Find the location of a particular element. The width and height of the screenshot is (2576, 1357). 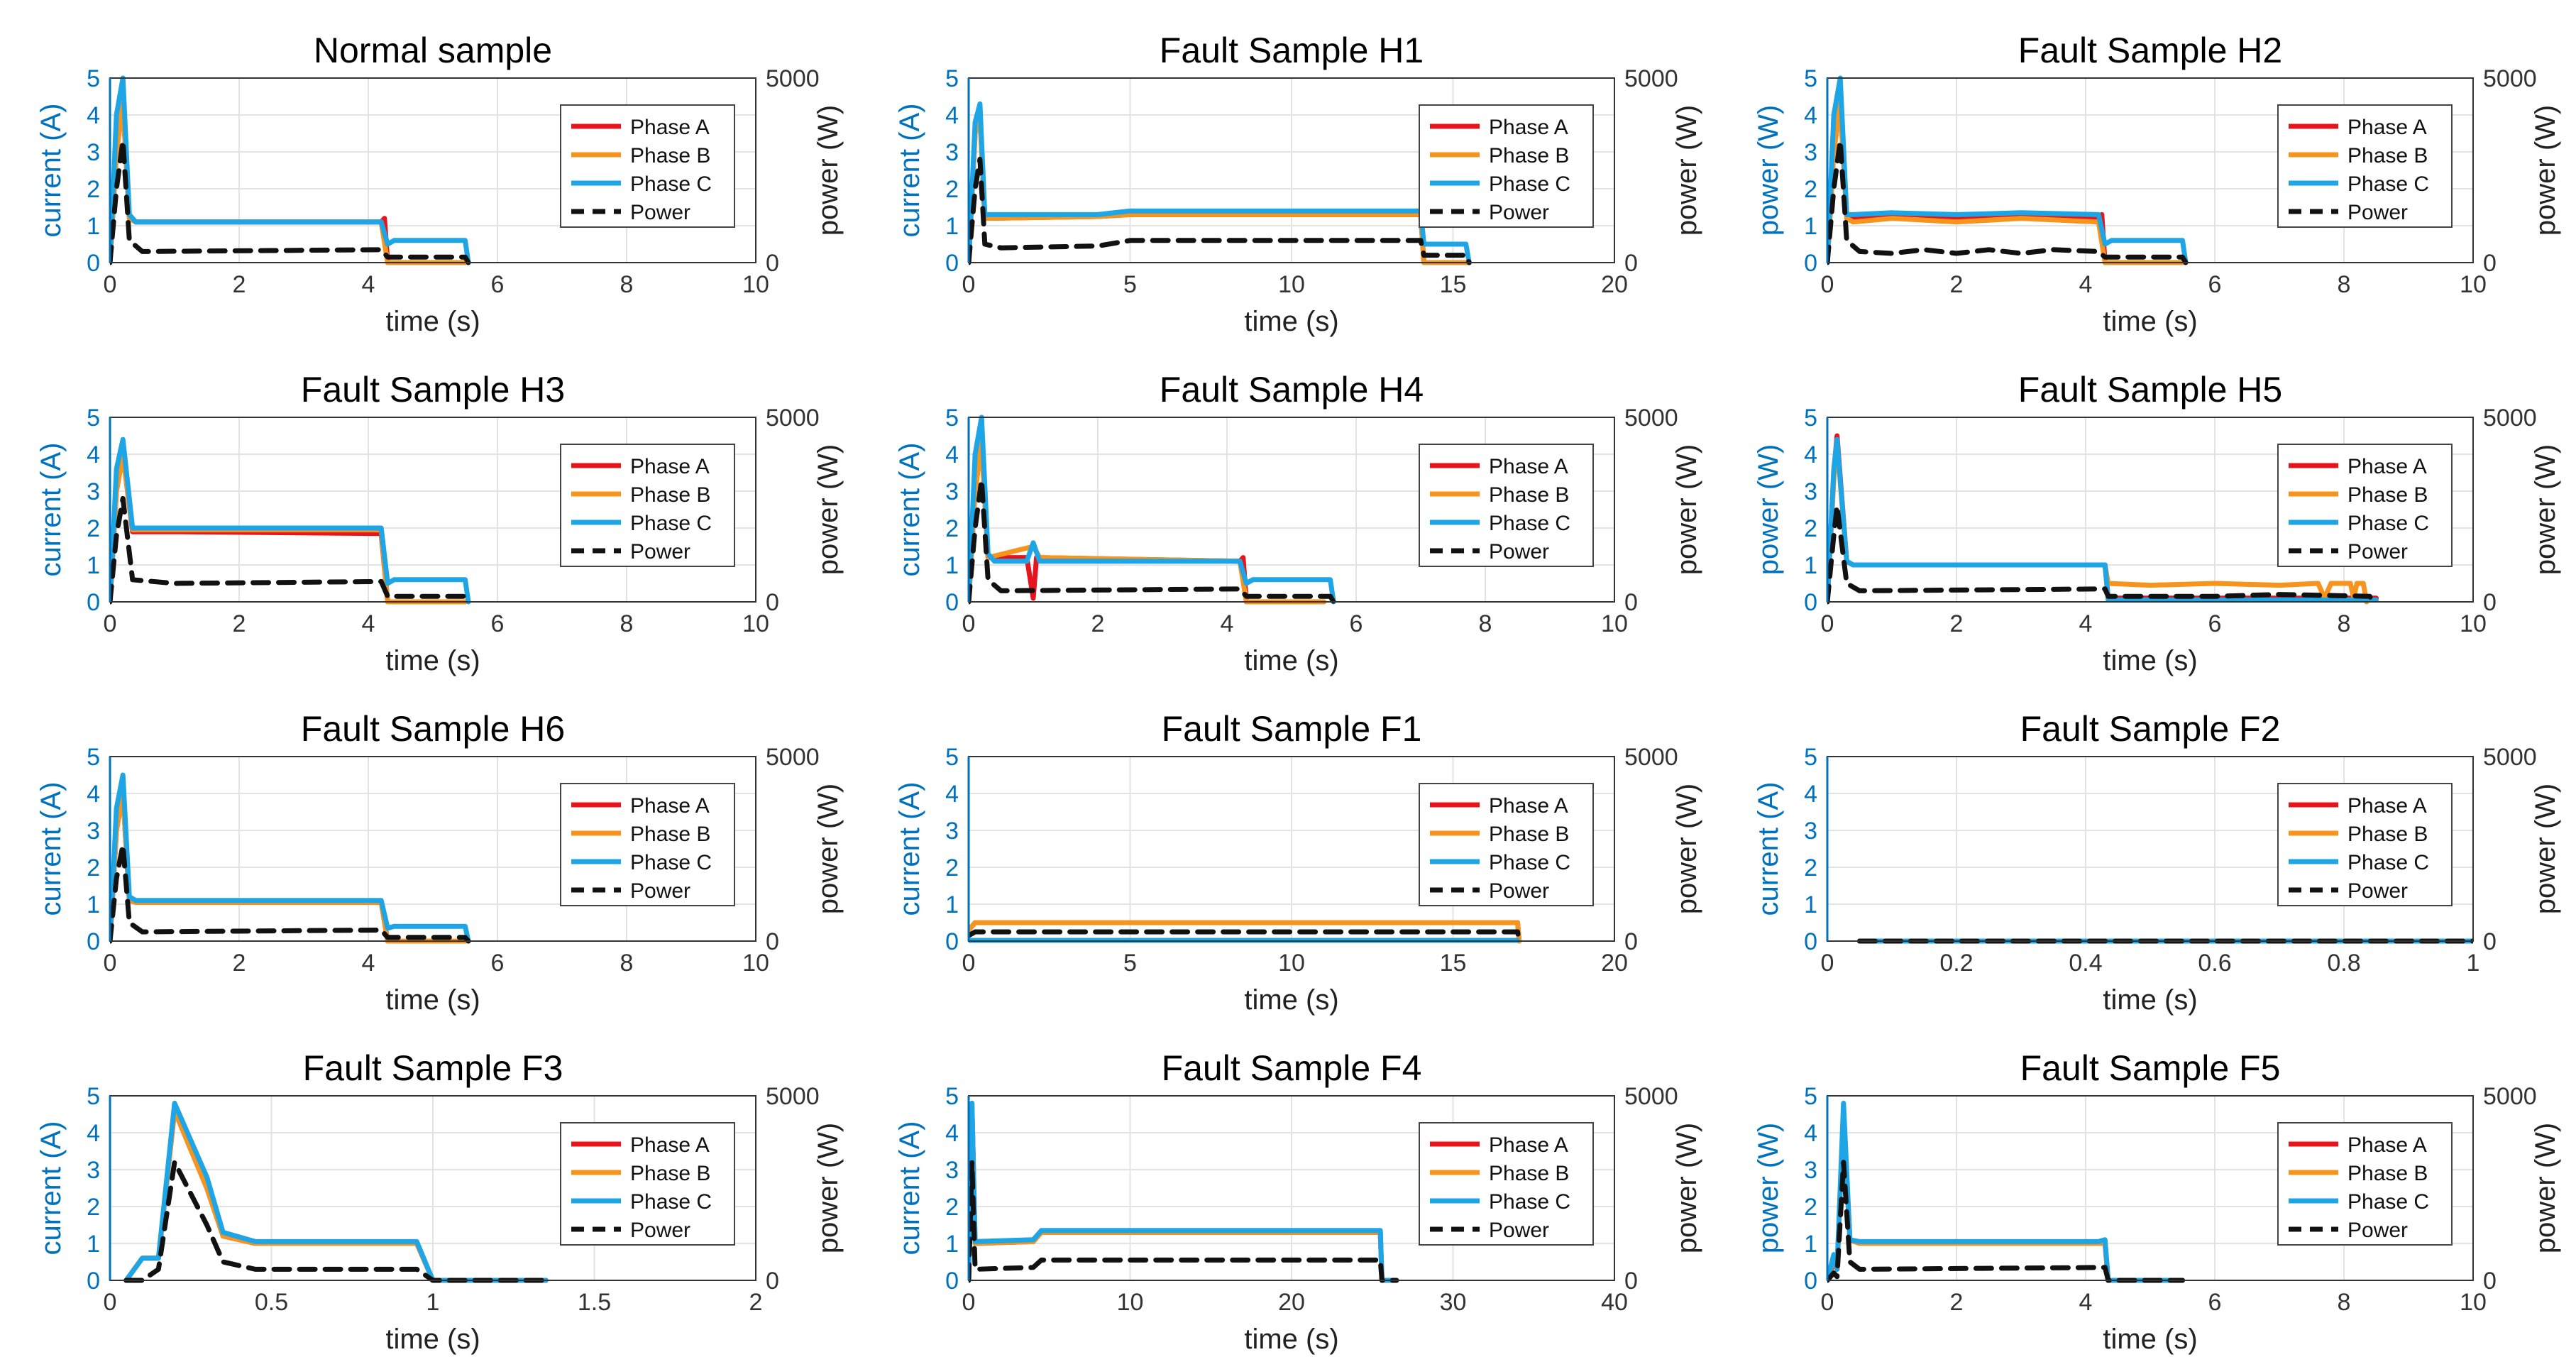

x-tick-label: 40 is located at coordinates (1614, 1302).